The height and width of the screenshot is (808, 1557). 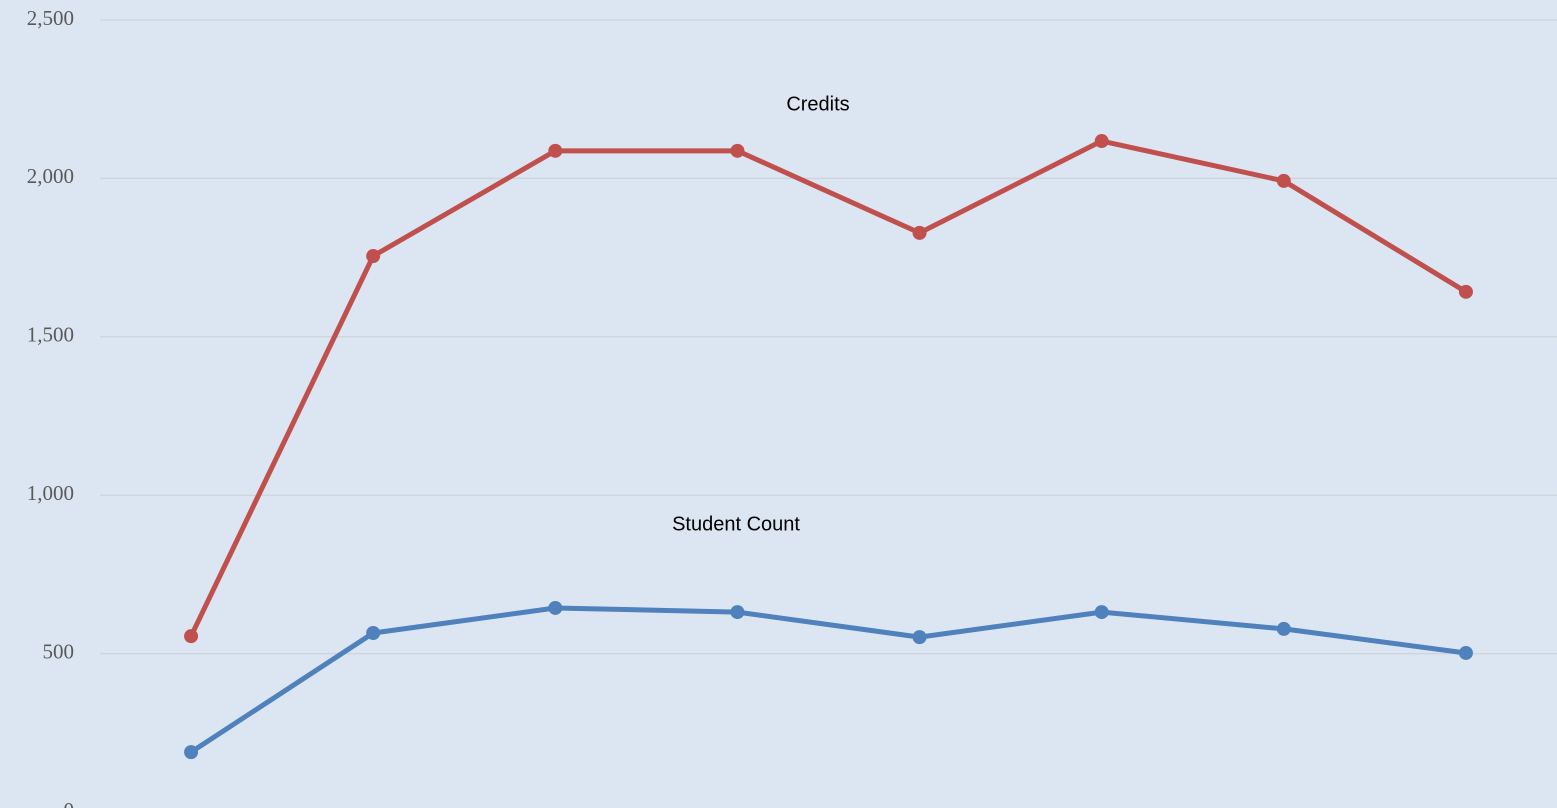 I want to click on y-tick-label: 500, so click(x=59, y=651).